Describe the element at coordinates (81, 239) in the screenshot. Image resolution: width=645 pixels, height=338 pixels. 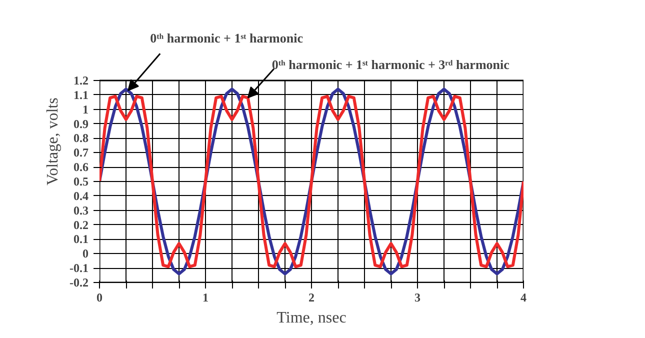
I see `y-tick-label: 0.1` at that location.